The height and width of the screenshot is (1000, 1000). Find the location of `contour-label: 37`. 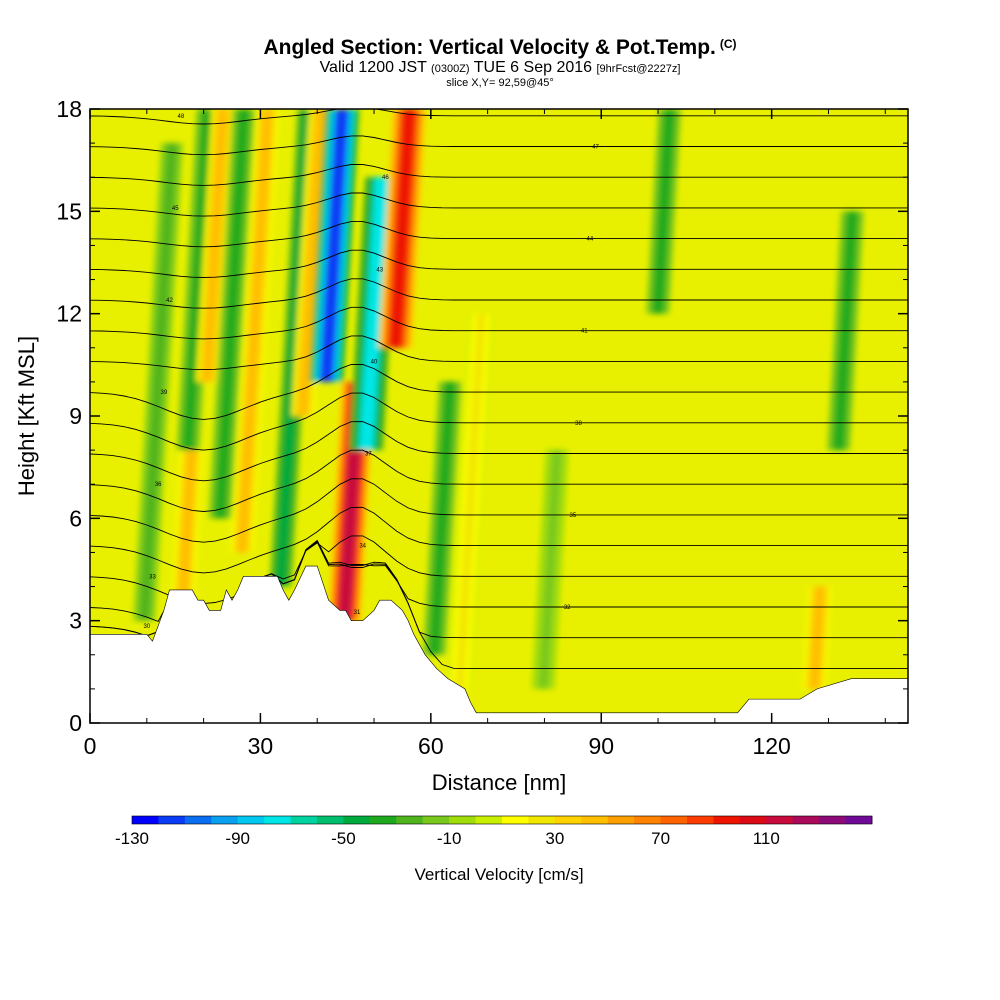

contour-label: 37 is located at coordinates (368, 455).